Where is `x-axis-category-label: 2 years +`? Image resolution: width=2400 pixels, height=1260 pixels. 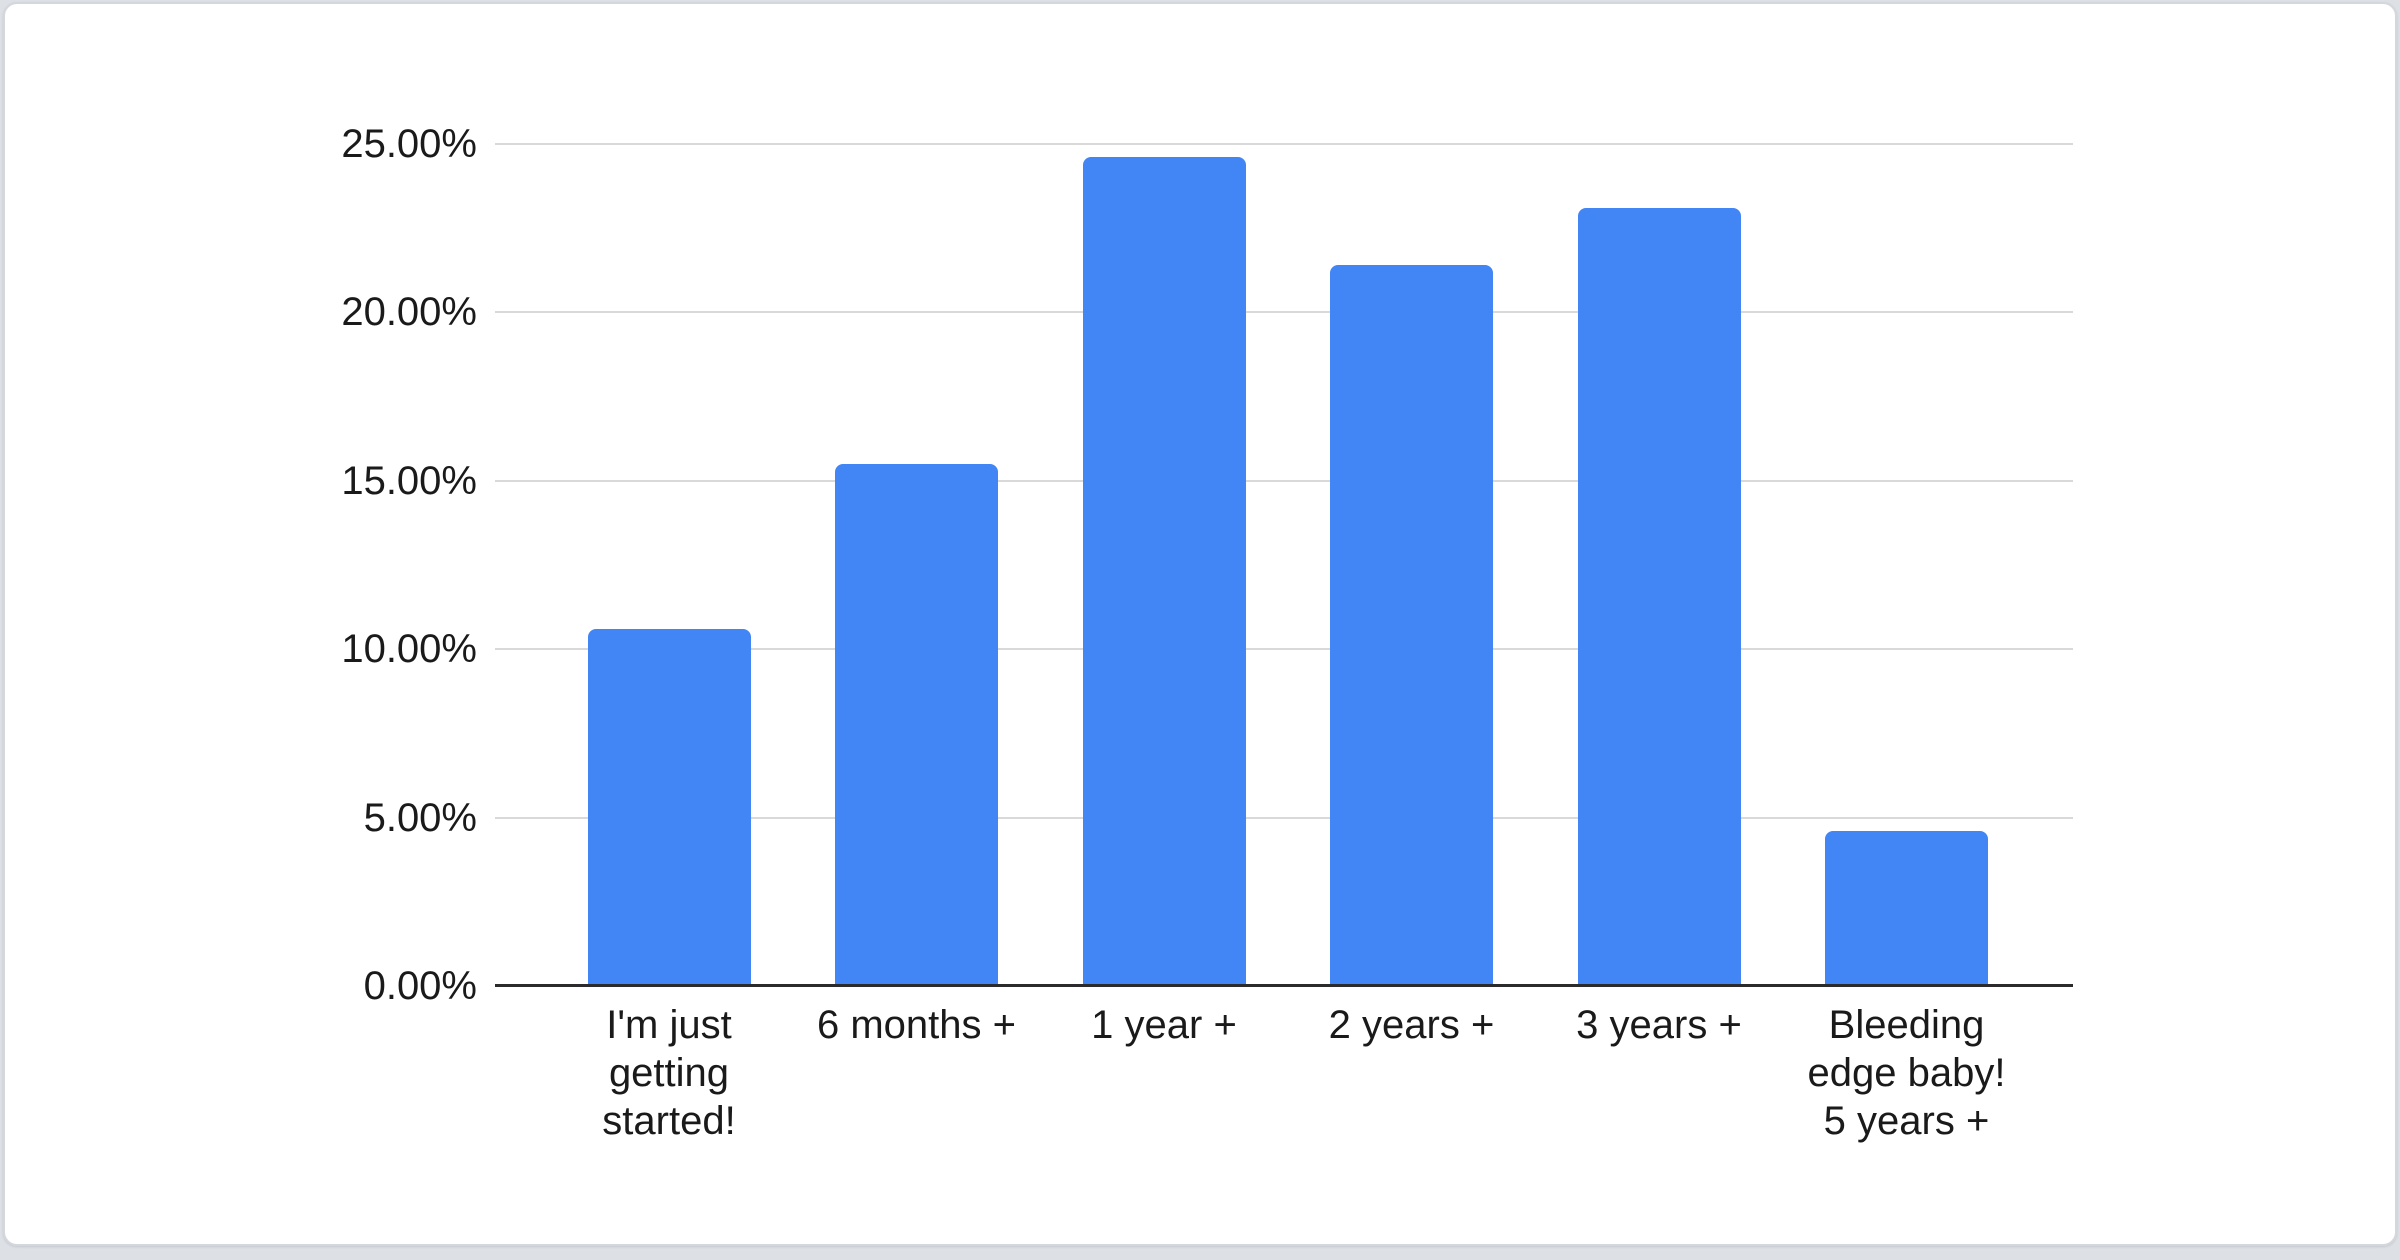 x-axis-category-label: 2 years + is located at coordinates (1411, 1025).